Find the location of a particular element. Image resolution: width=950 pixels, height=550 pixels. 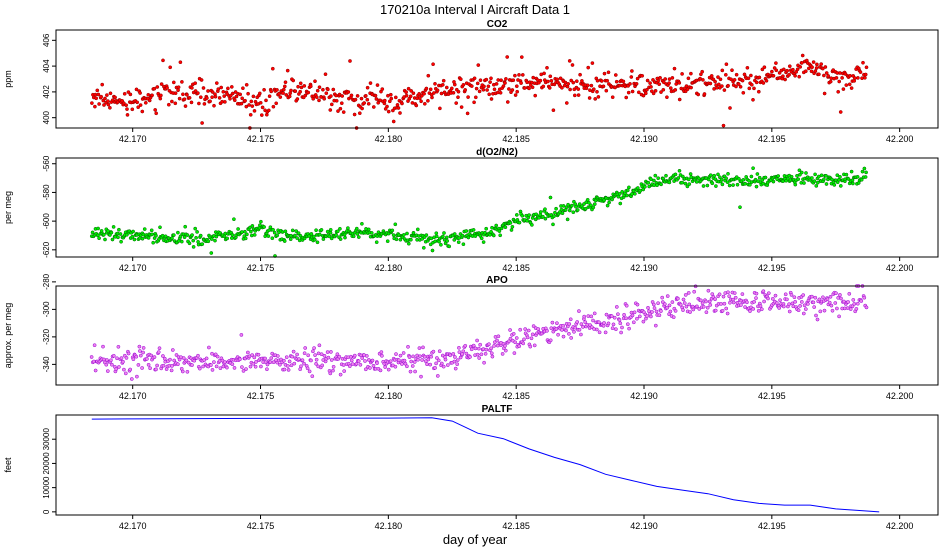

x-tick-label: 42.195 is located at coordinates (772, 268).